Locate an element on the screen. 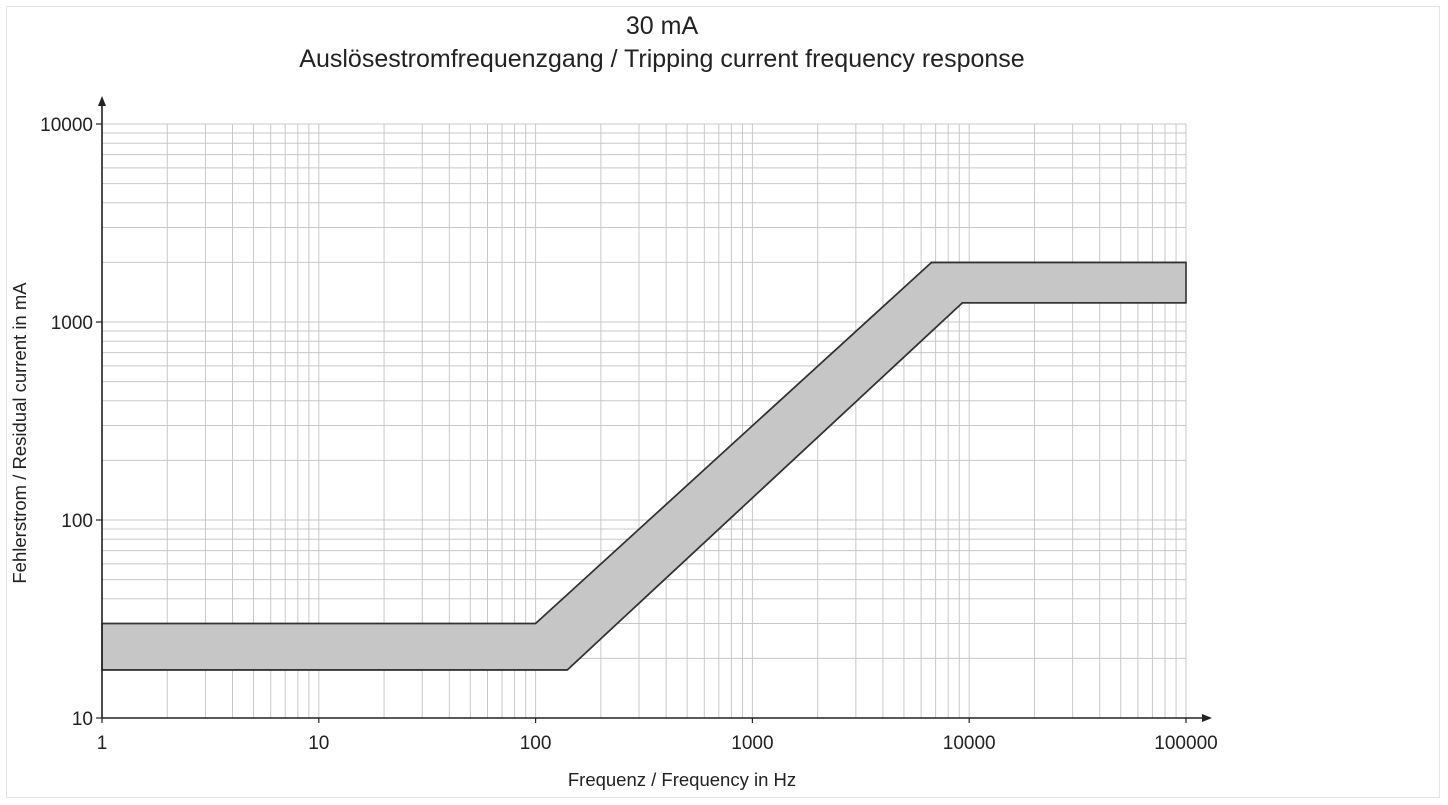  y-tick-label: 10000 is located at coordinates (66, 125).